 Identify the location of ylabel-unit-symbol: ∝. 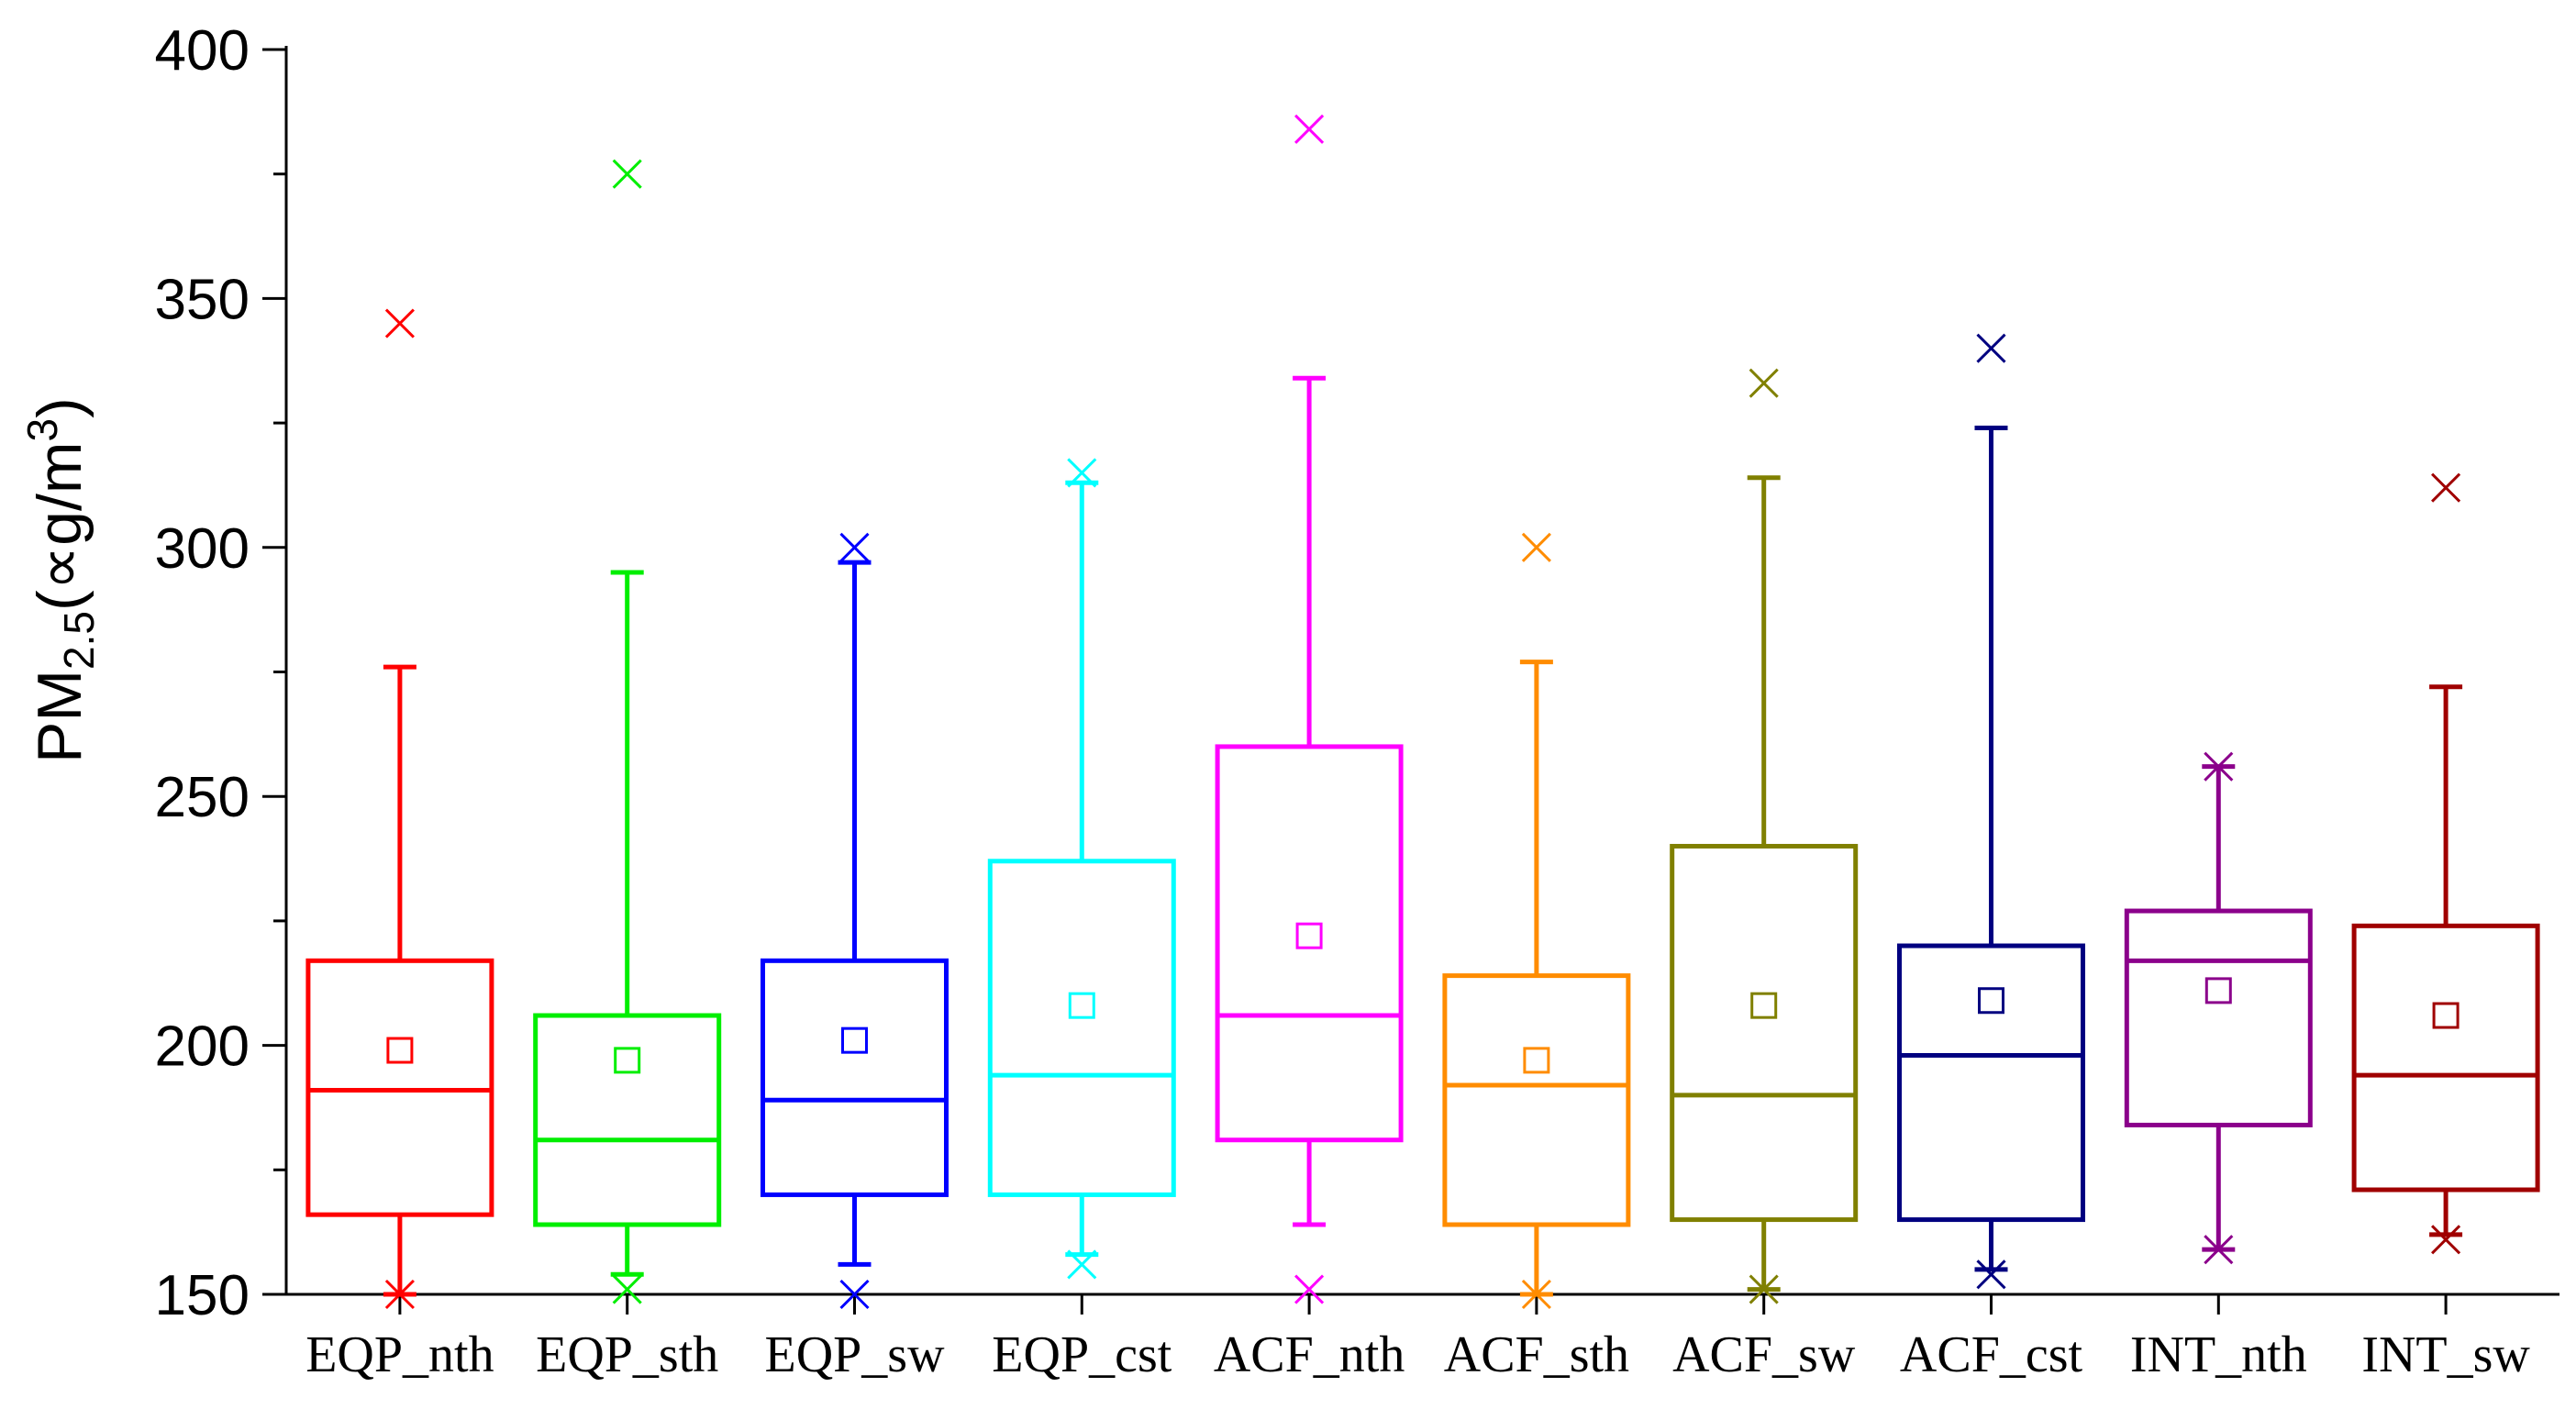
(59, 569).